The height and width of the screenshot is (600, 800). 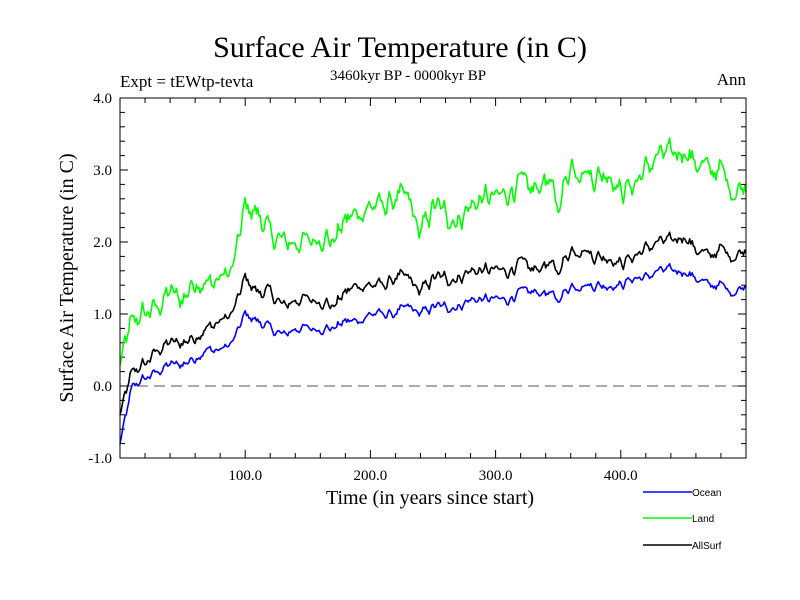 What do you see at coordinates (102, 99) in the screenshot?
I see `y-tick-label: 4.0` at bounding box center [102, 99].